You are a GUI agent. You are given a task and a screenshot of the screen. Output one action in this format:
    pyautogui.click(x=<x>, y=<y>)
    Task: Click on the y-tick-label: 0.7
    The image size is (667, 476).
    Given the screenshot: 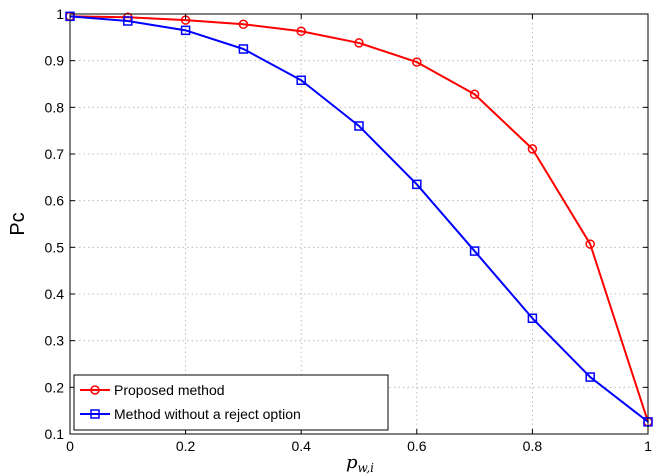 What is the action you would take?
    pyautogui.click(x=55, y=154)
    